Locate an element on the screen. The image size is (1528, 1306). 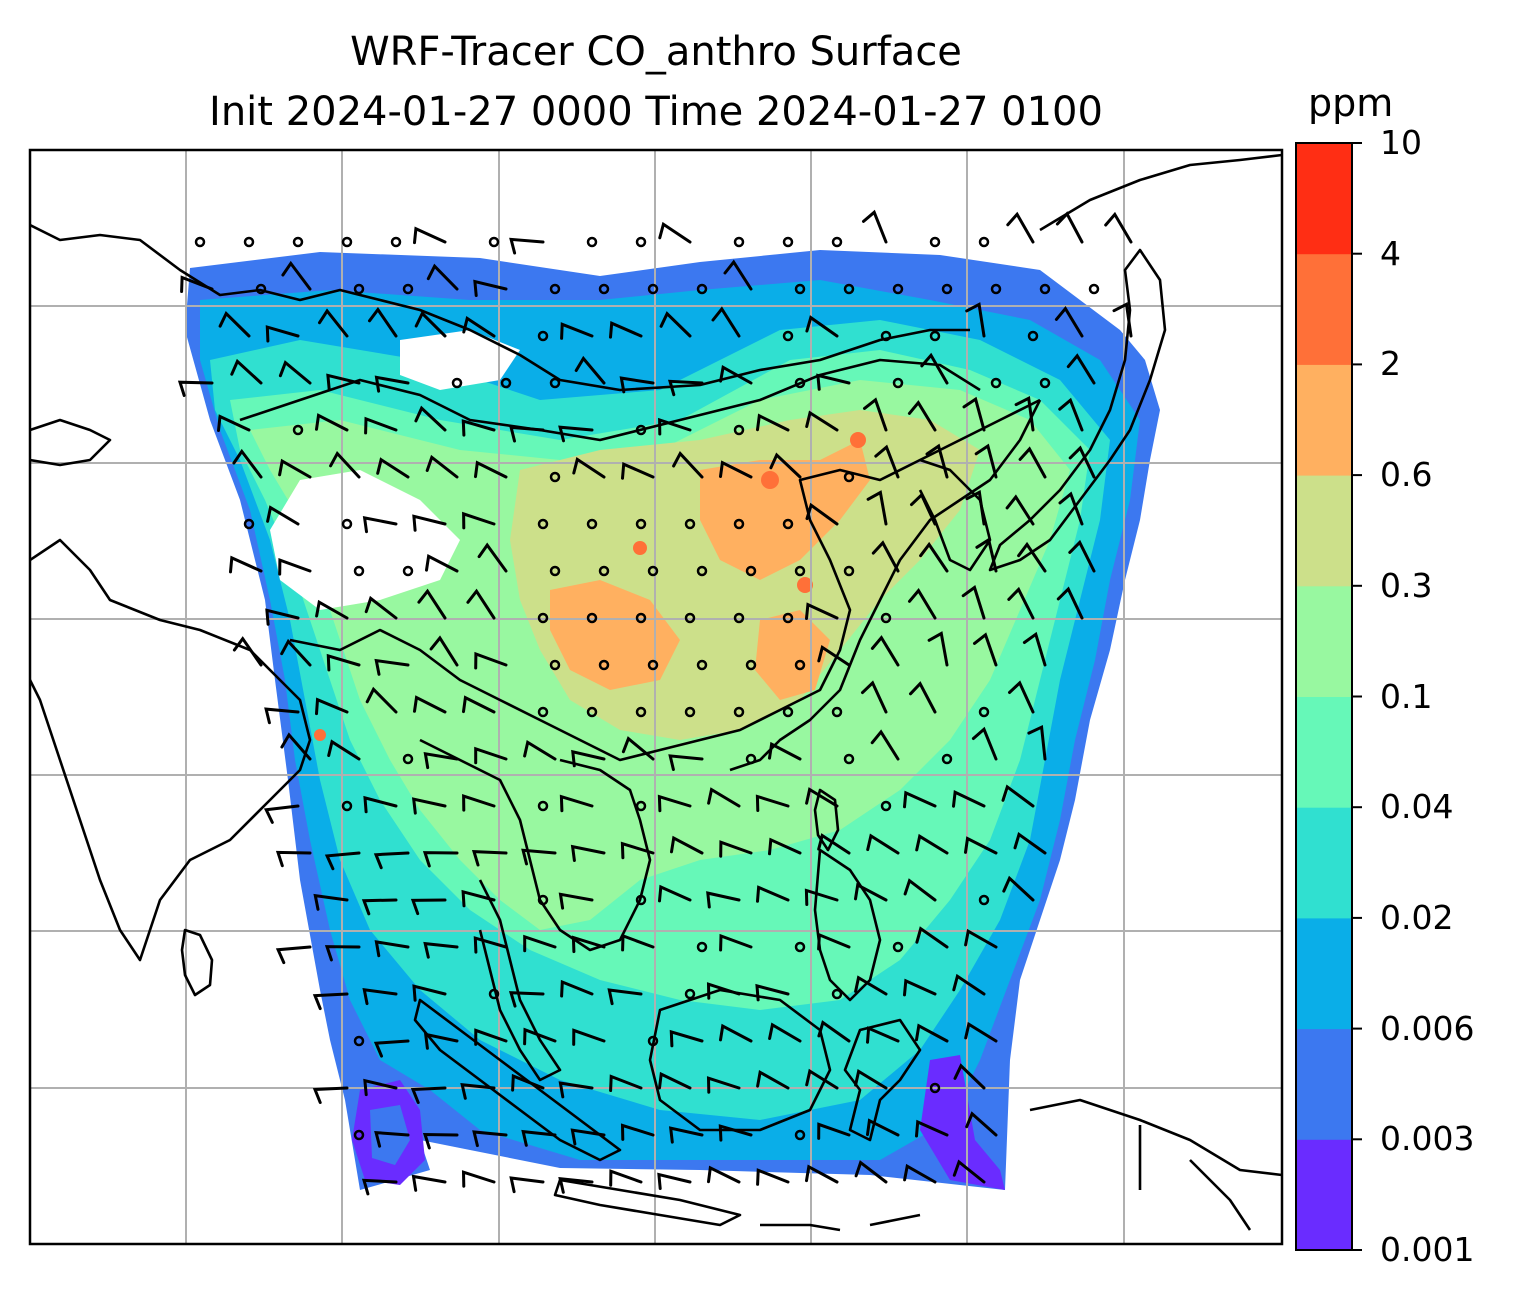
coast-sulawesi is located at coordinates (882, 1080).